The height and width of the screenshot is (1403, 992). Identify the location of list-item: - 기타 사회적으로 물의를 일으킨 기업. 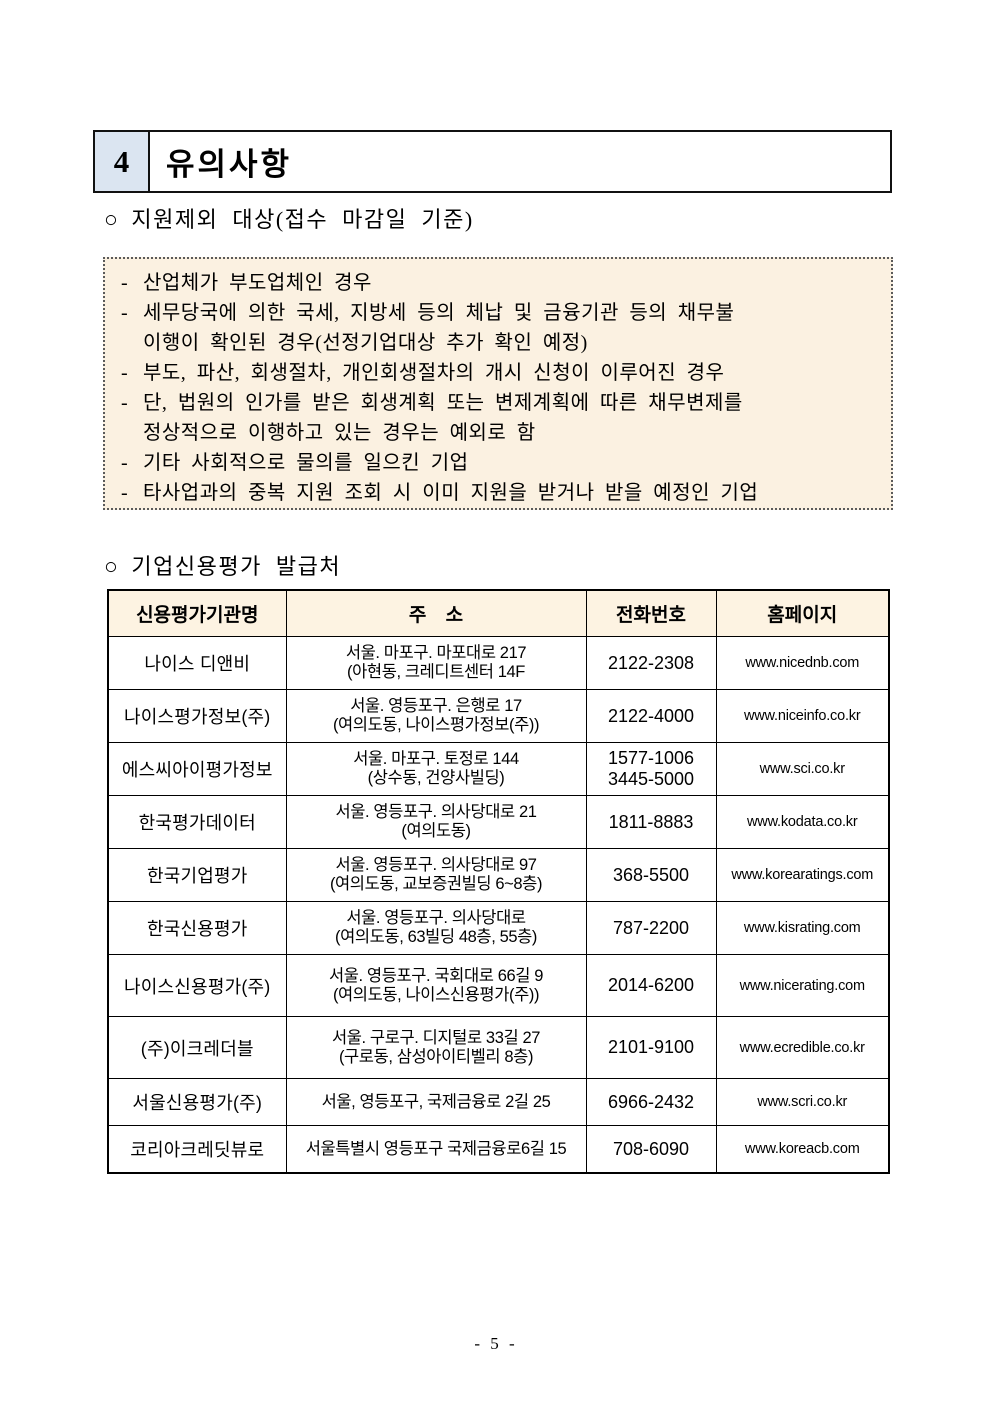
(502, 463).